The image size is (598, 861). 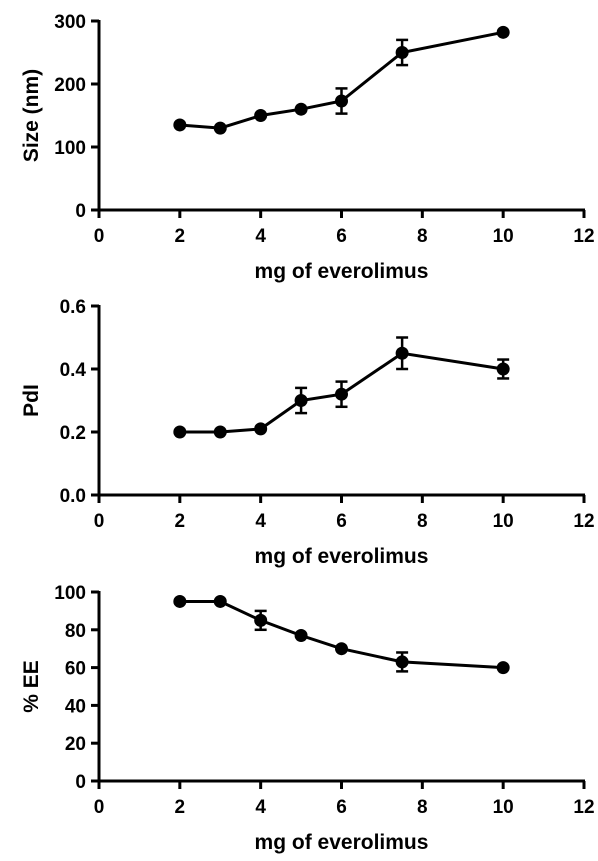 What do you see at coordinates (73, 370) in the screenshot?
I see `y-tick-label: 0.4` at bounding box center [73, 370].